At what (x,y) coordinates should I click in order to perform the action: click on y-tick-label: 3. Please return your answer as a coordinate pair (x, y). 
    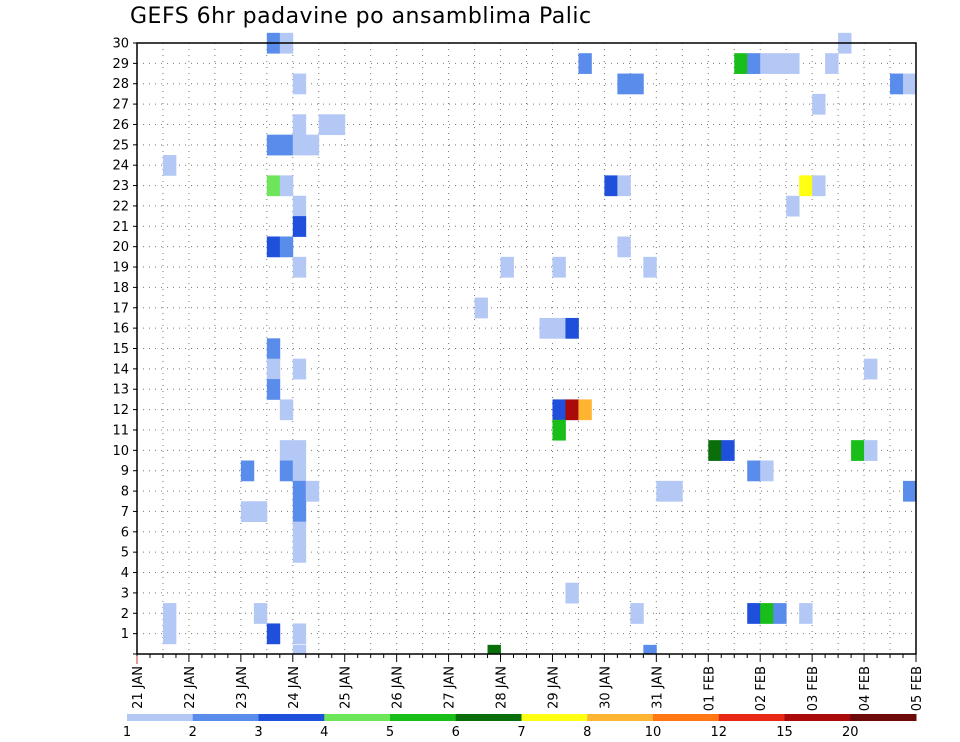
    Looking at the image, I should click on (125, 593).